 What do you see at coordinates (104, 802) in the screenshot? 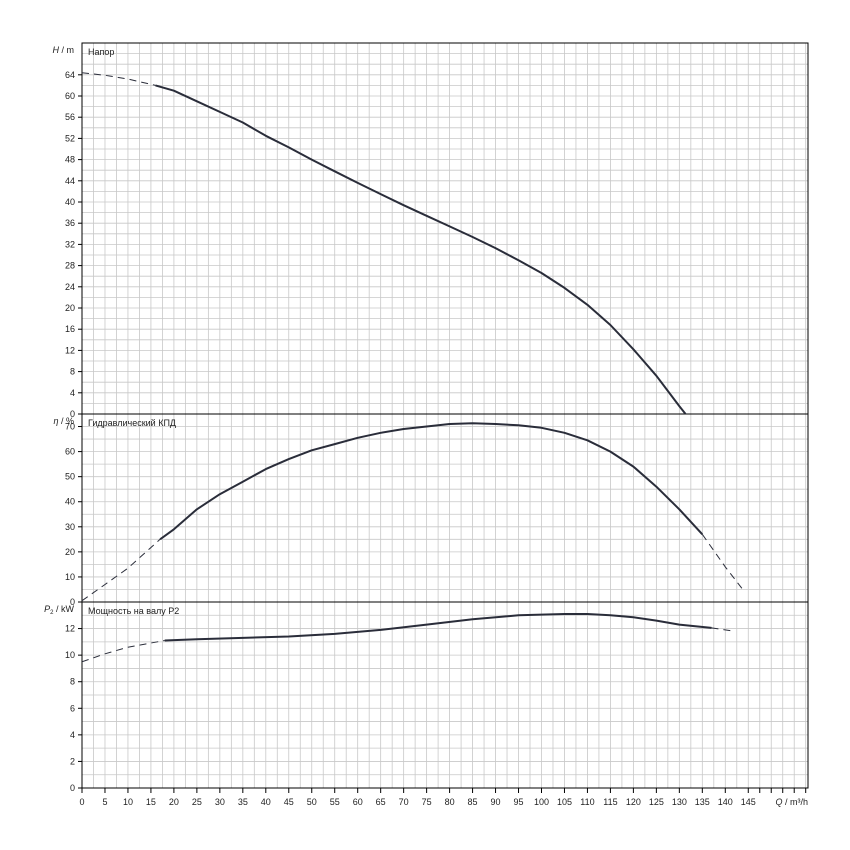
I see `x-tick-label: 5` at bounding box center [104, 802].